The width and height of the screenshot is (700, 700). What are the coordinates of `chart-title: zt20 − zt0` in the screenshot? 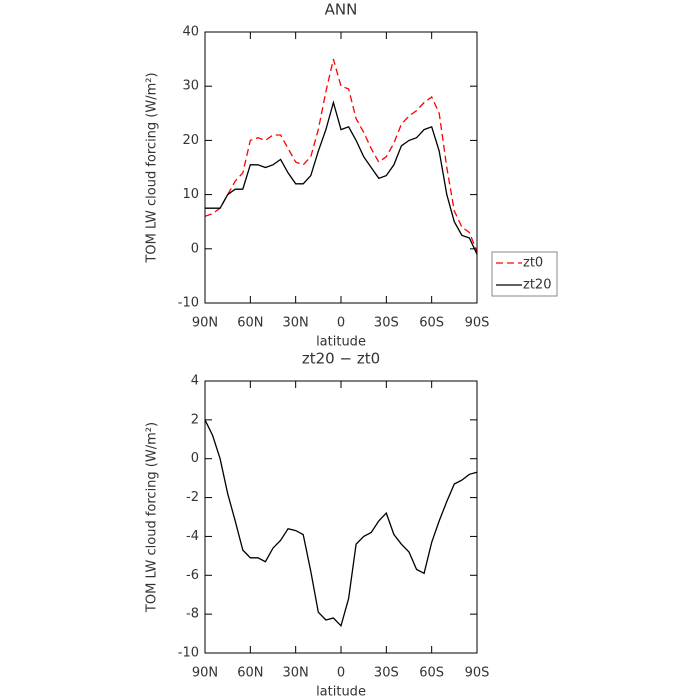 It's located at (341, 359).